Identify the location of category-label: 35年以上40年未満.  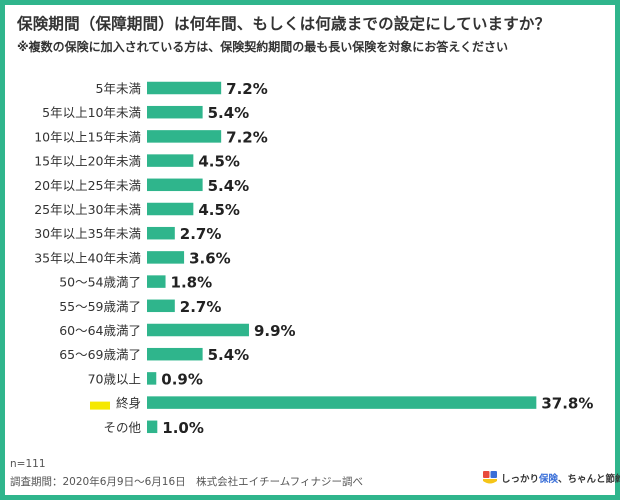
(87, 257).